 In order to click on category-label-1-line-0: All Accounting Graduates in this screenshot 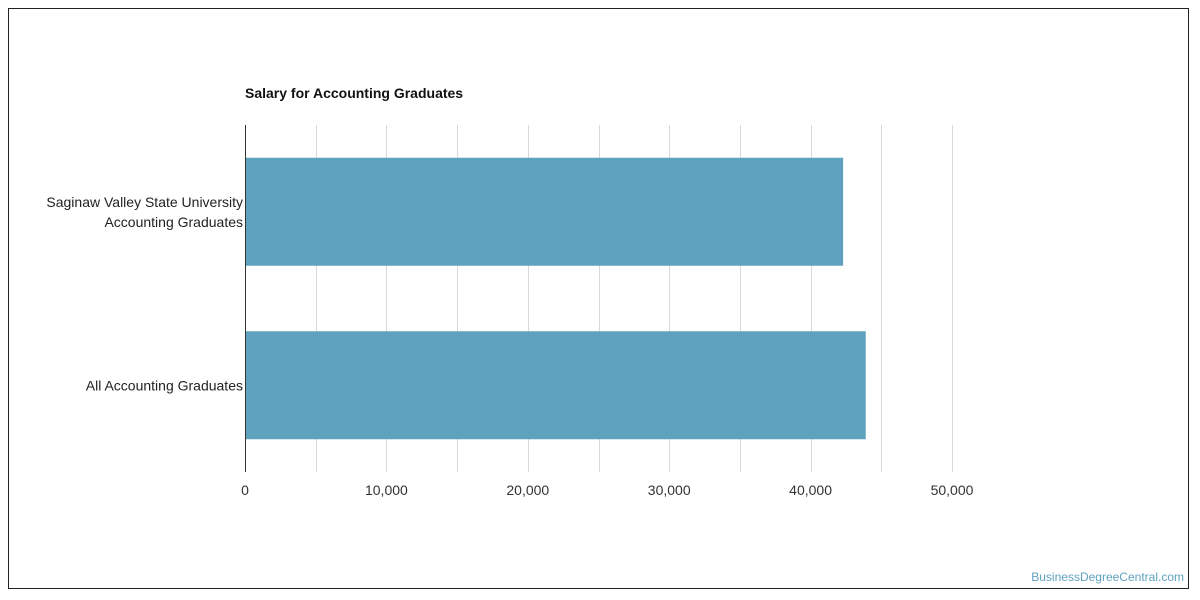, I will do `click(164, 385)`.